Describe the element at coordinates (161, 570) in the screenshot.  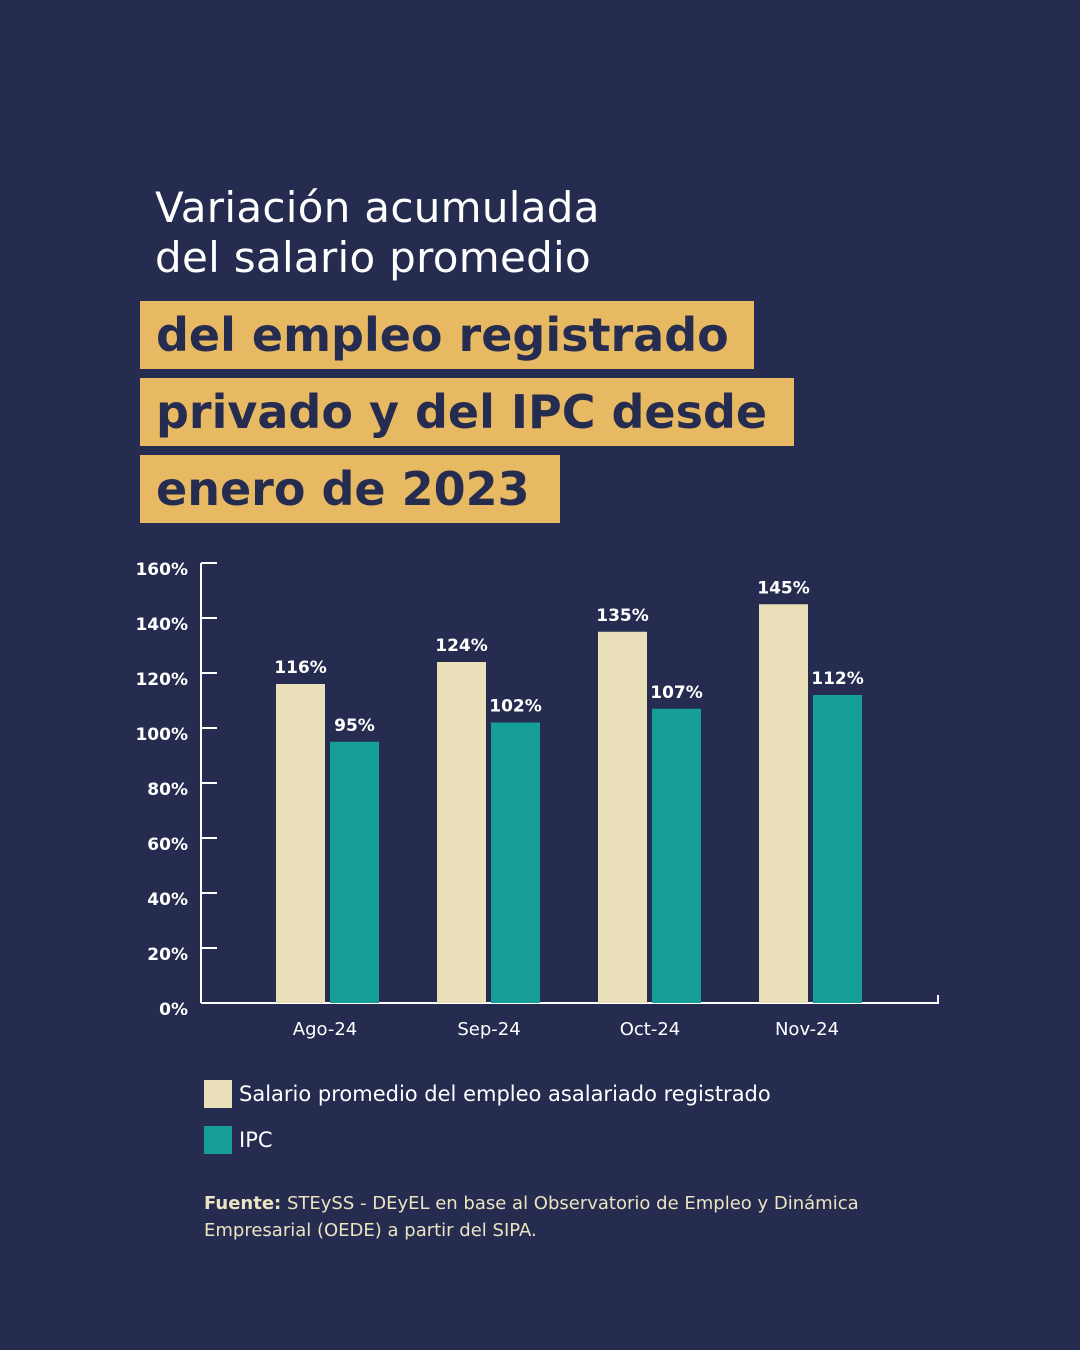
I see `y-tick-label: 160%` at that location.